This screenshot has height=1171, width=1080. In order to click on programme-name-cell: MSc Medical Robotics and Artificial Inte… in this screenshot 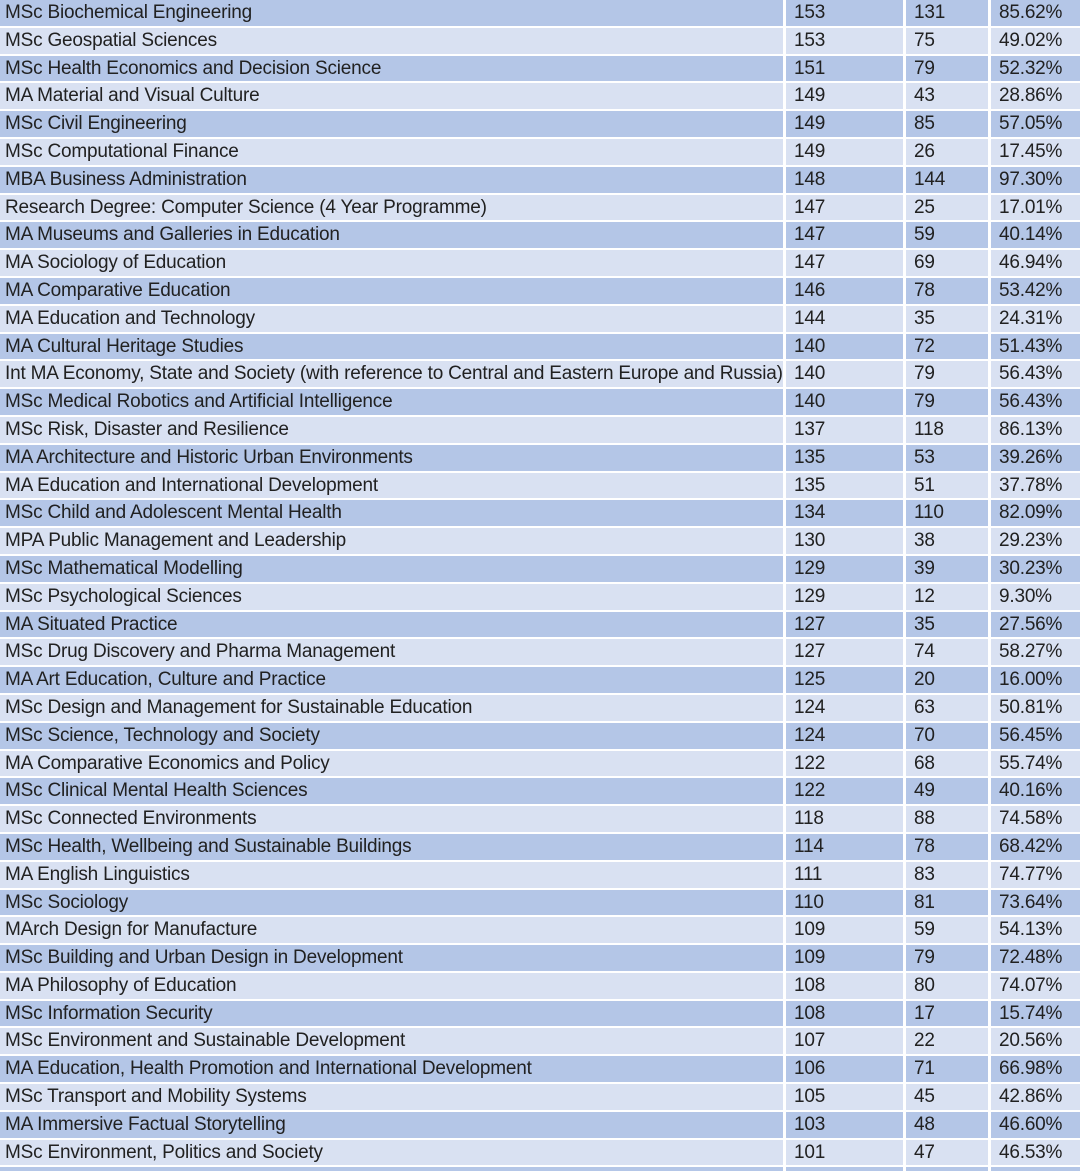, I will do `click(391, 402)`.